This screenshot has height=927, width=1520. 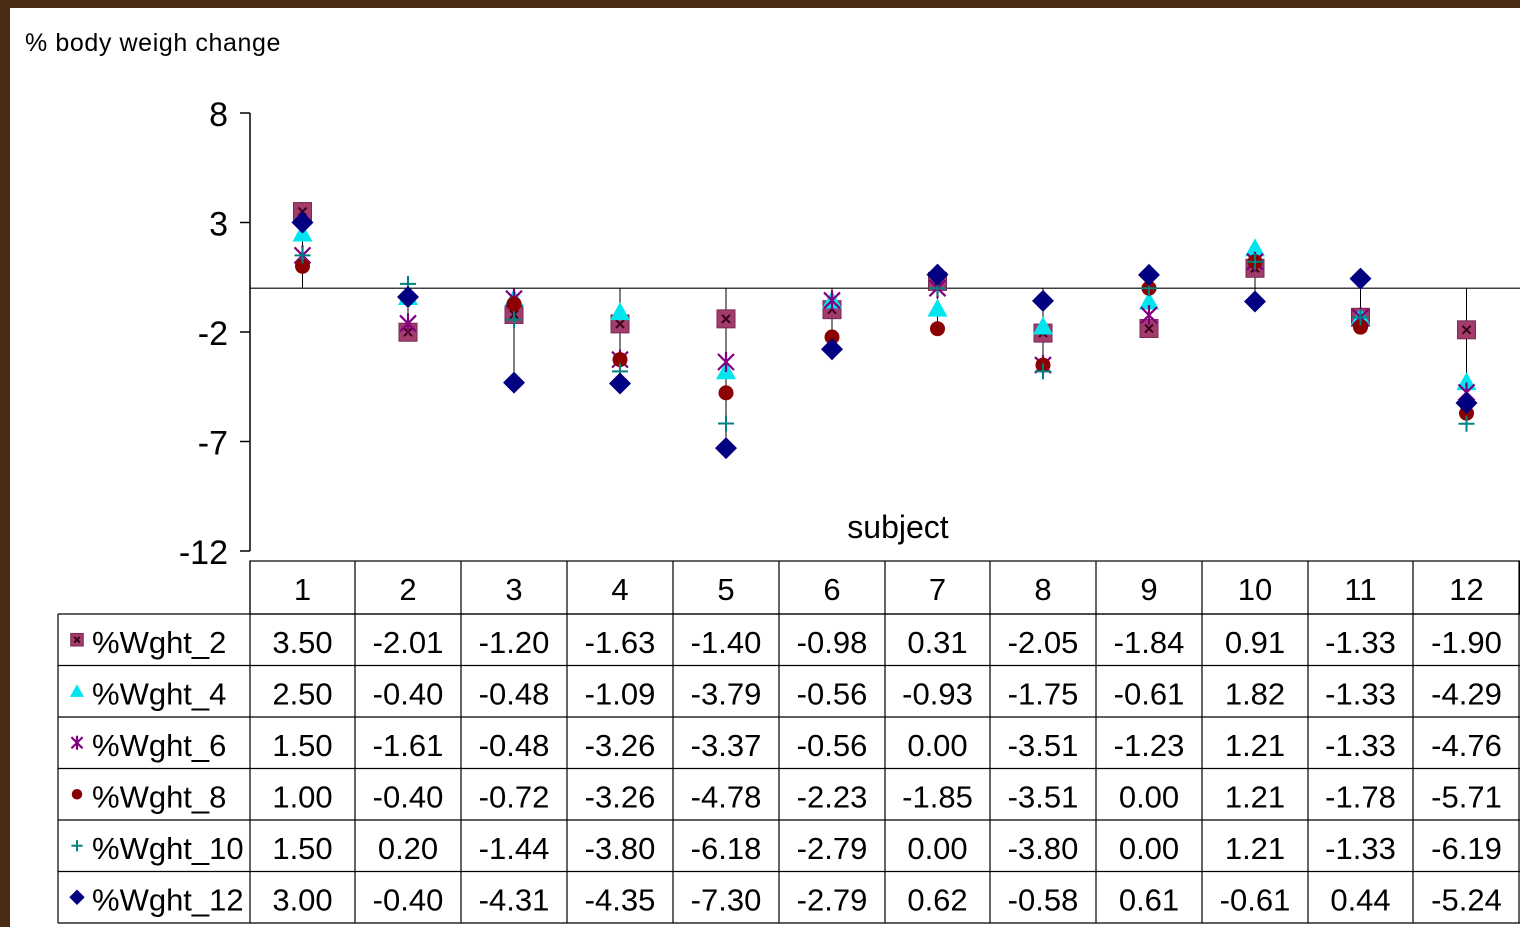 I want to click on table-cell: -1.61, so click(x=408, y=745).